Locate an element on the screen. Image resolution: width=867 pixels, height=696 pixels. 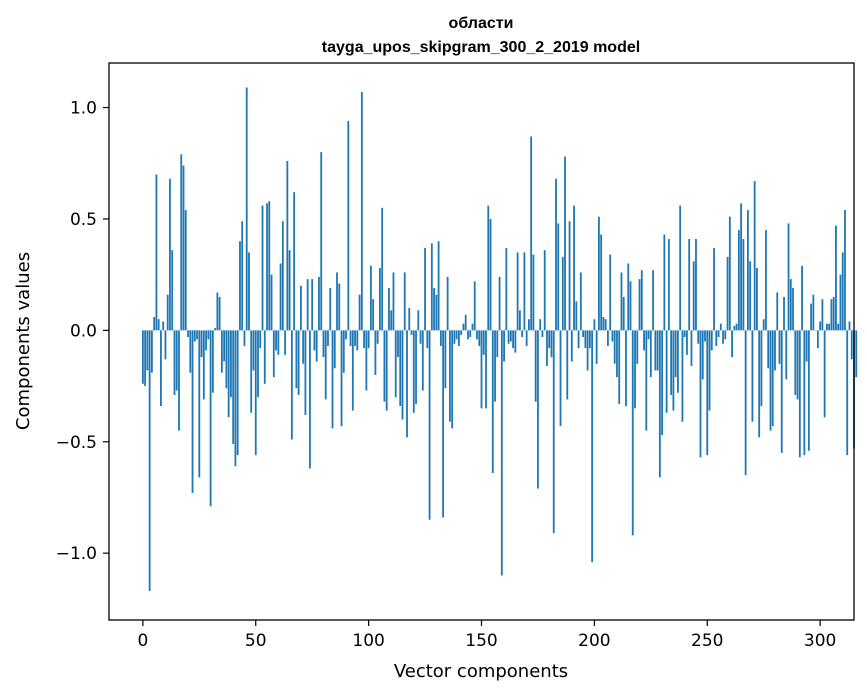
y-axis-ticks: −1.0 −0.5 0.0 0.5 1.0 is located at coordinates (82, 331).